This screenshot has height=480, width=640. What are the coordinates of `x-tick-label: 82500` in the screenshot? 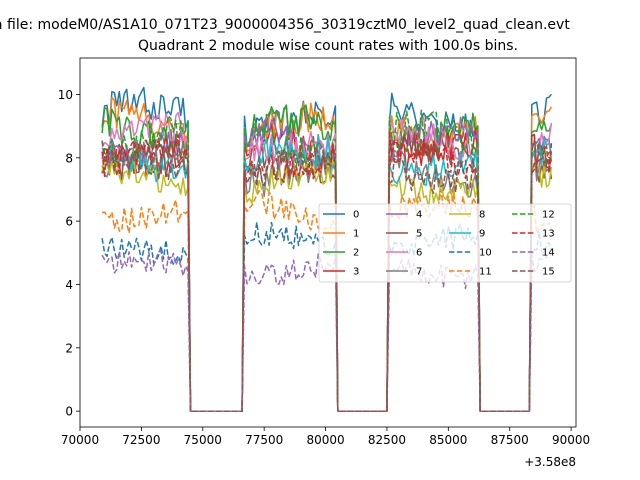 It's located at (387, 440).